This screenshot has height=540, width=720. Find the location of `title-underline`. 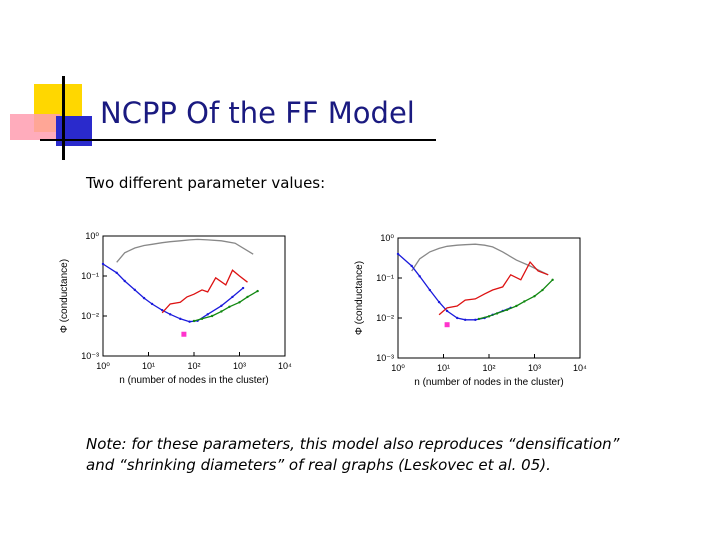

title-underline is located at coordinates (238, 140).